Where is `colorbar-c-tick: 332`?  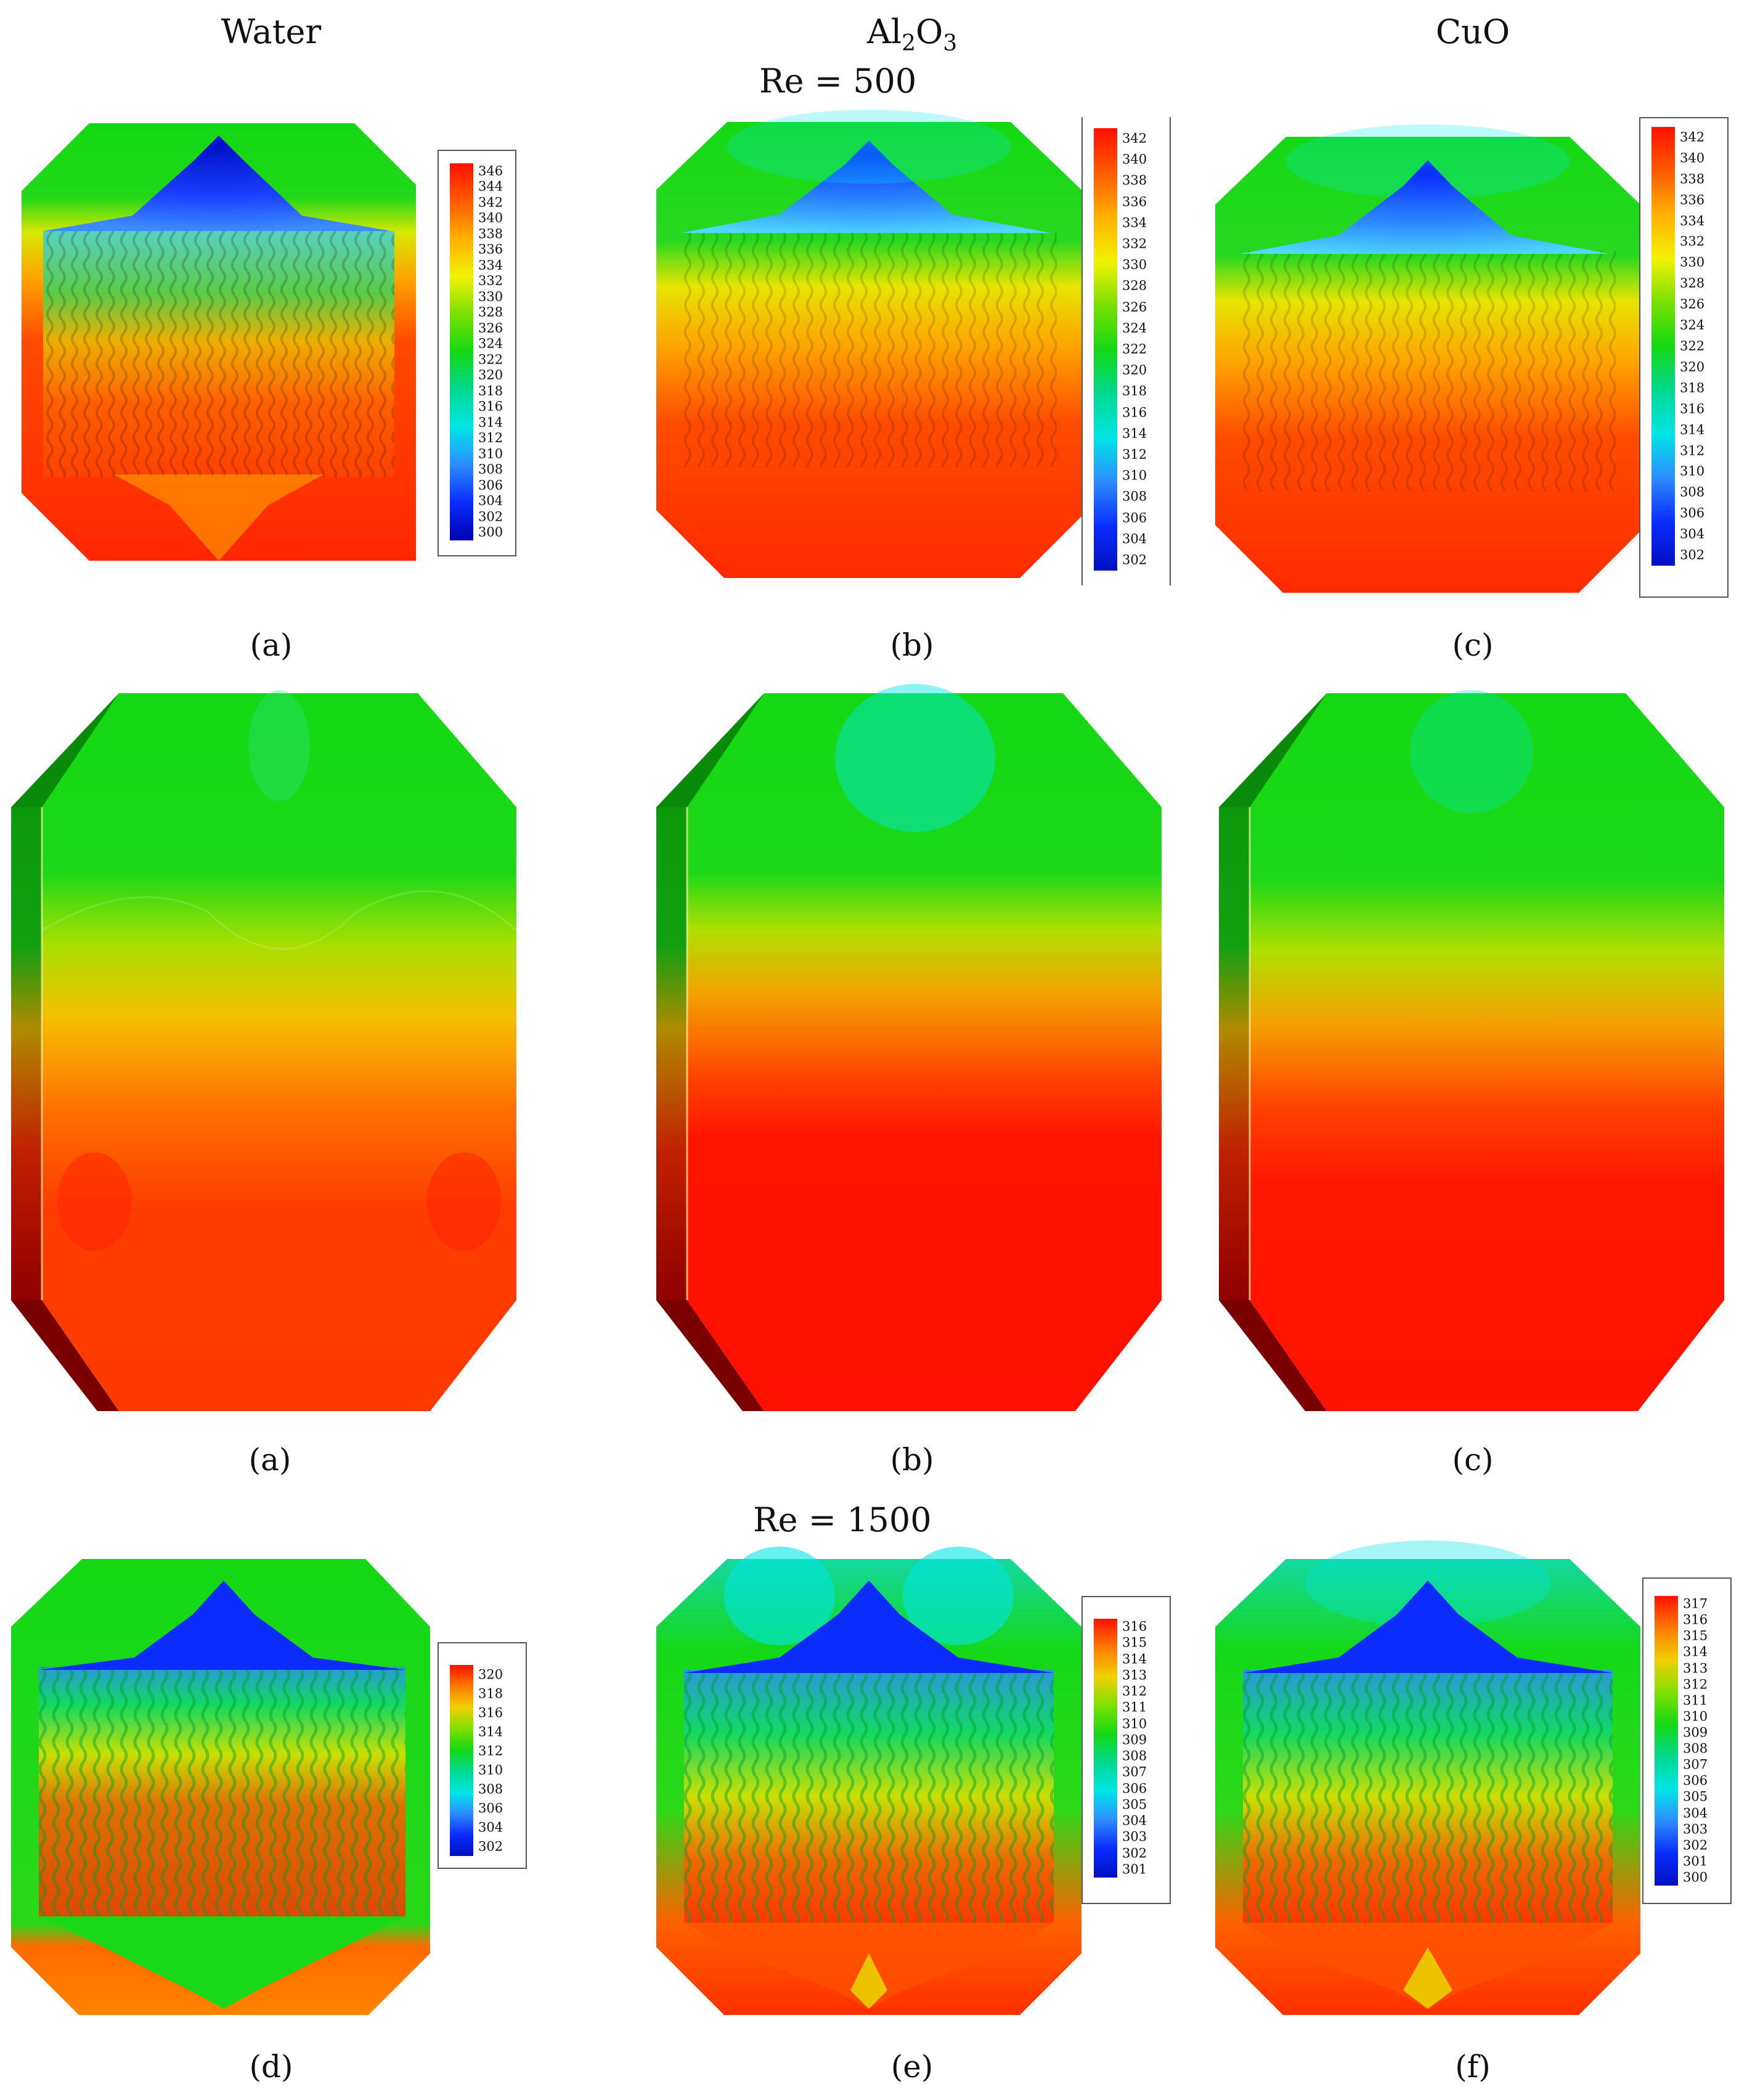
colorbar-c-tick: 332 is located at coordinates (1692, 241).